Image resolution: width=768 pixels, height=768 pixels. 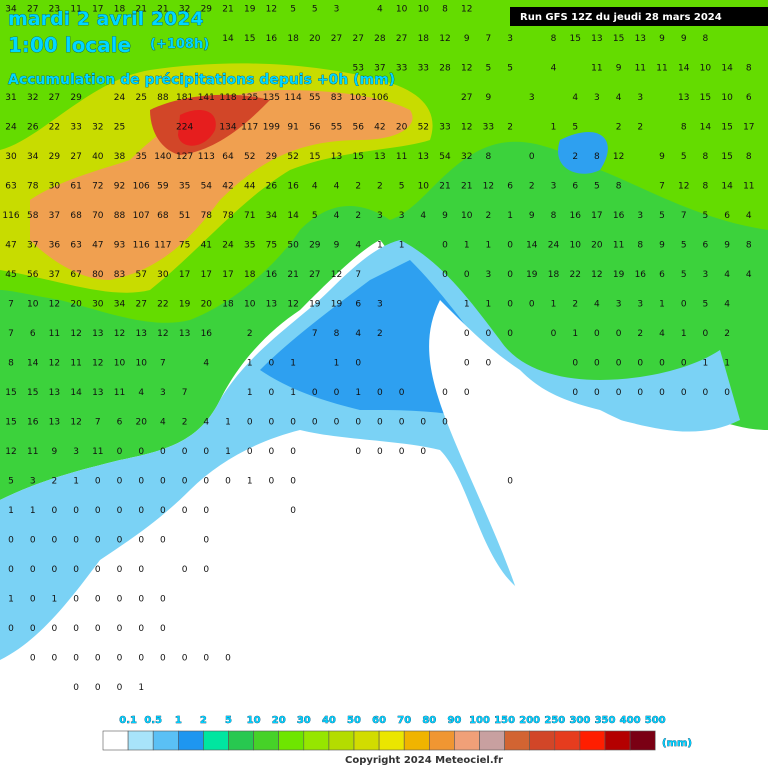 I want to click on grid-value: 30, so click(x=55, y=187).